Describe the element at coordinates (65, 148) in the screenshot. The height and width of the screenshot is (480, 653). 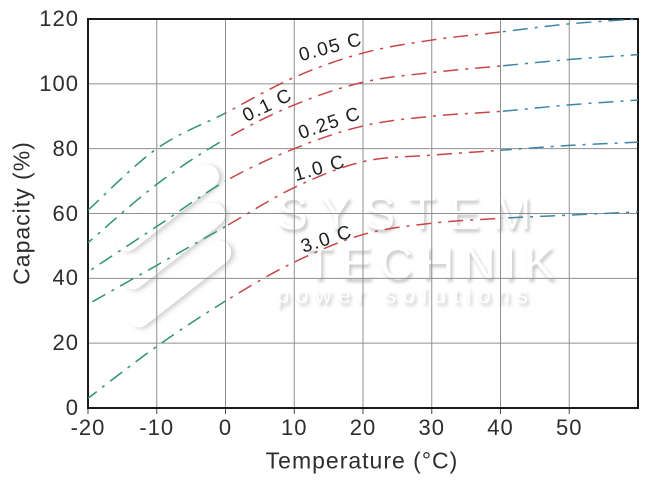
I see `y-tick-label: 80` at that location.